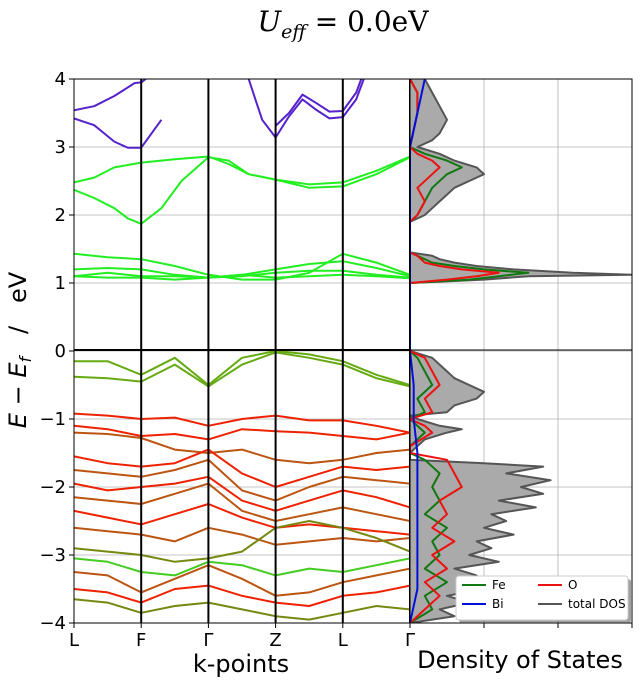 The width and height of the screenshot is (642, 683). What do you see at coordinates (52, 487) in the screenshot?
I see `y-tick-label: −2` at bounding box center [52, 487].